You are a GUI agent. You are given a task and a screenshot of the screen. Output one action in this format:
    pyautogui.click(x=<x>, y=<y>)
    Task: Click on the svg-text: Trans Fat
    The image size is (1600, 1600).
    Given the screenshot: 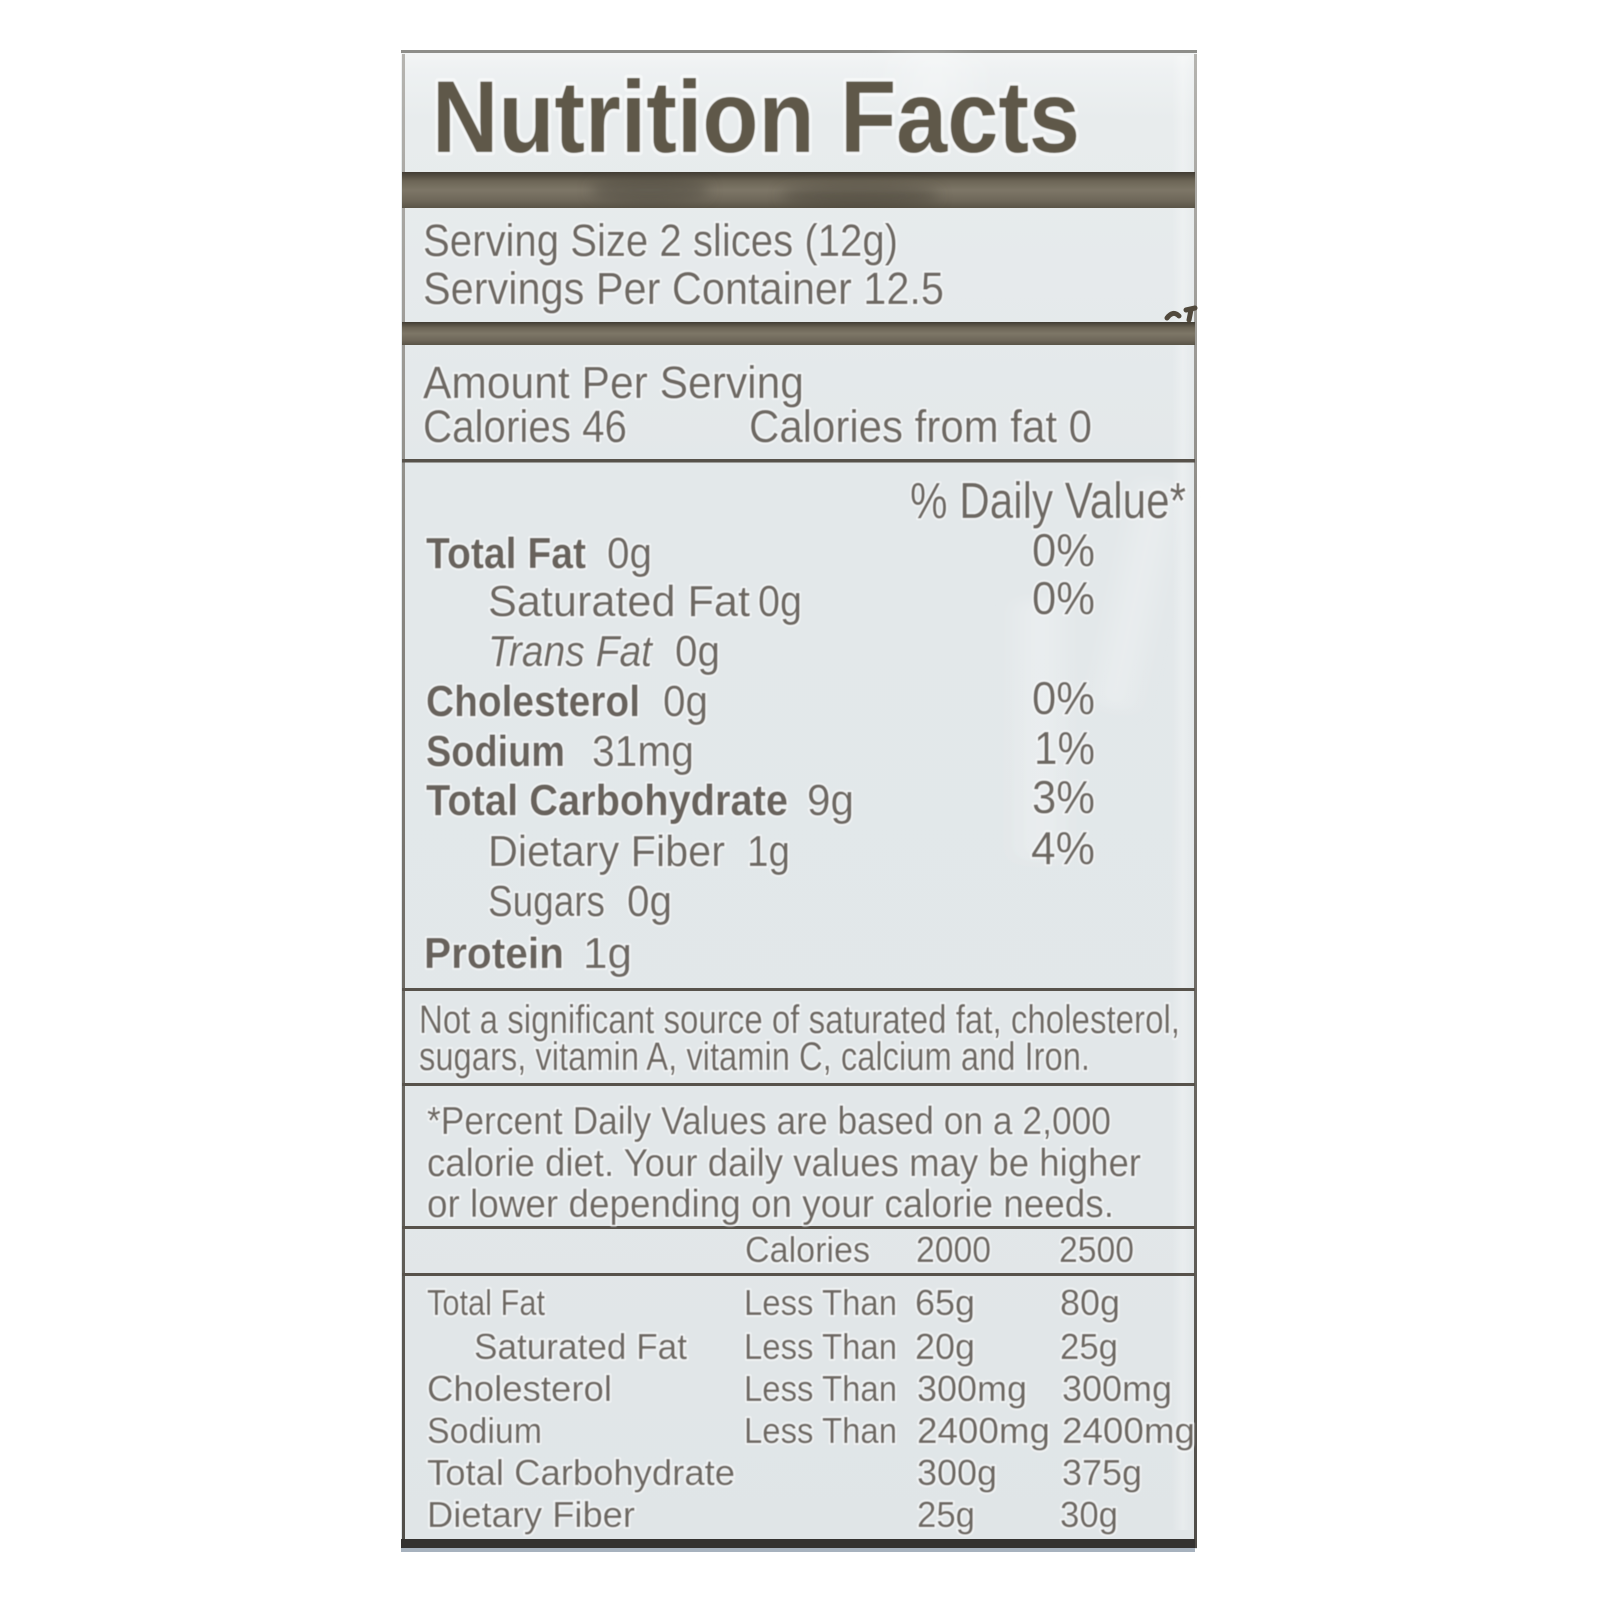 What is the action you would take?
    pyautogui.click(x=571, y=651)
    